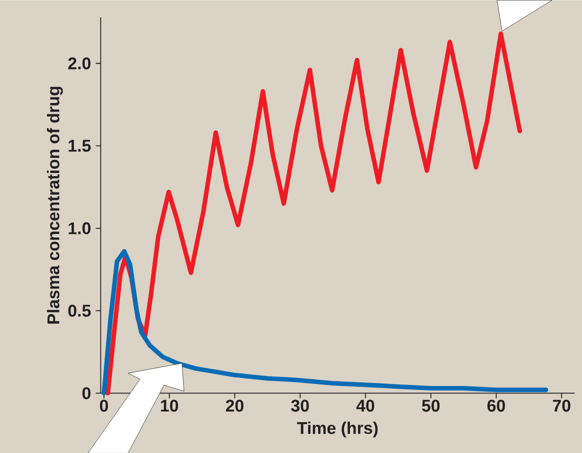 The height and width of the screenshot is (453, 582). What do you see at coordinates (169, 406) in the screenshot?
I see `x-tick-label: 10` at bounding box center [169, 406].